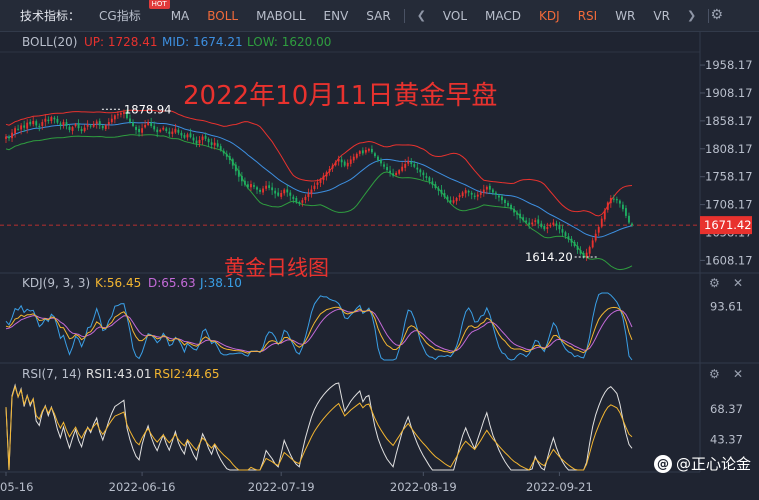  I want to click on toolbar-item-sar: SAR, so click(378, 15).